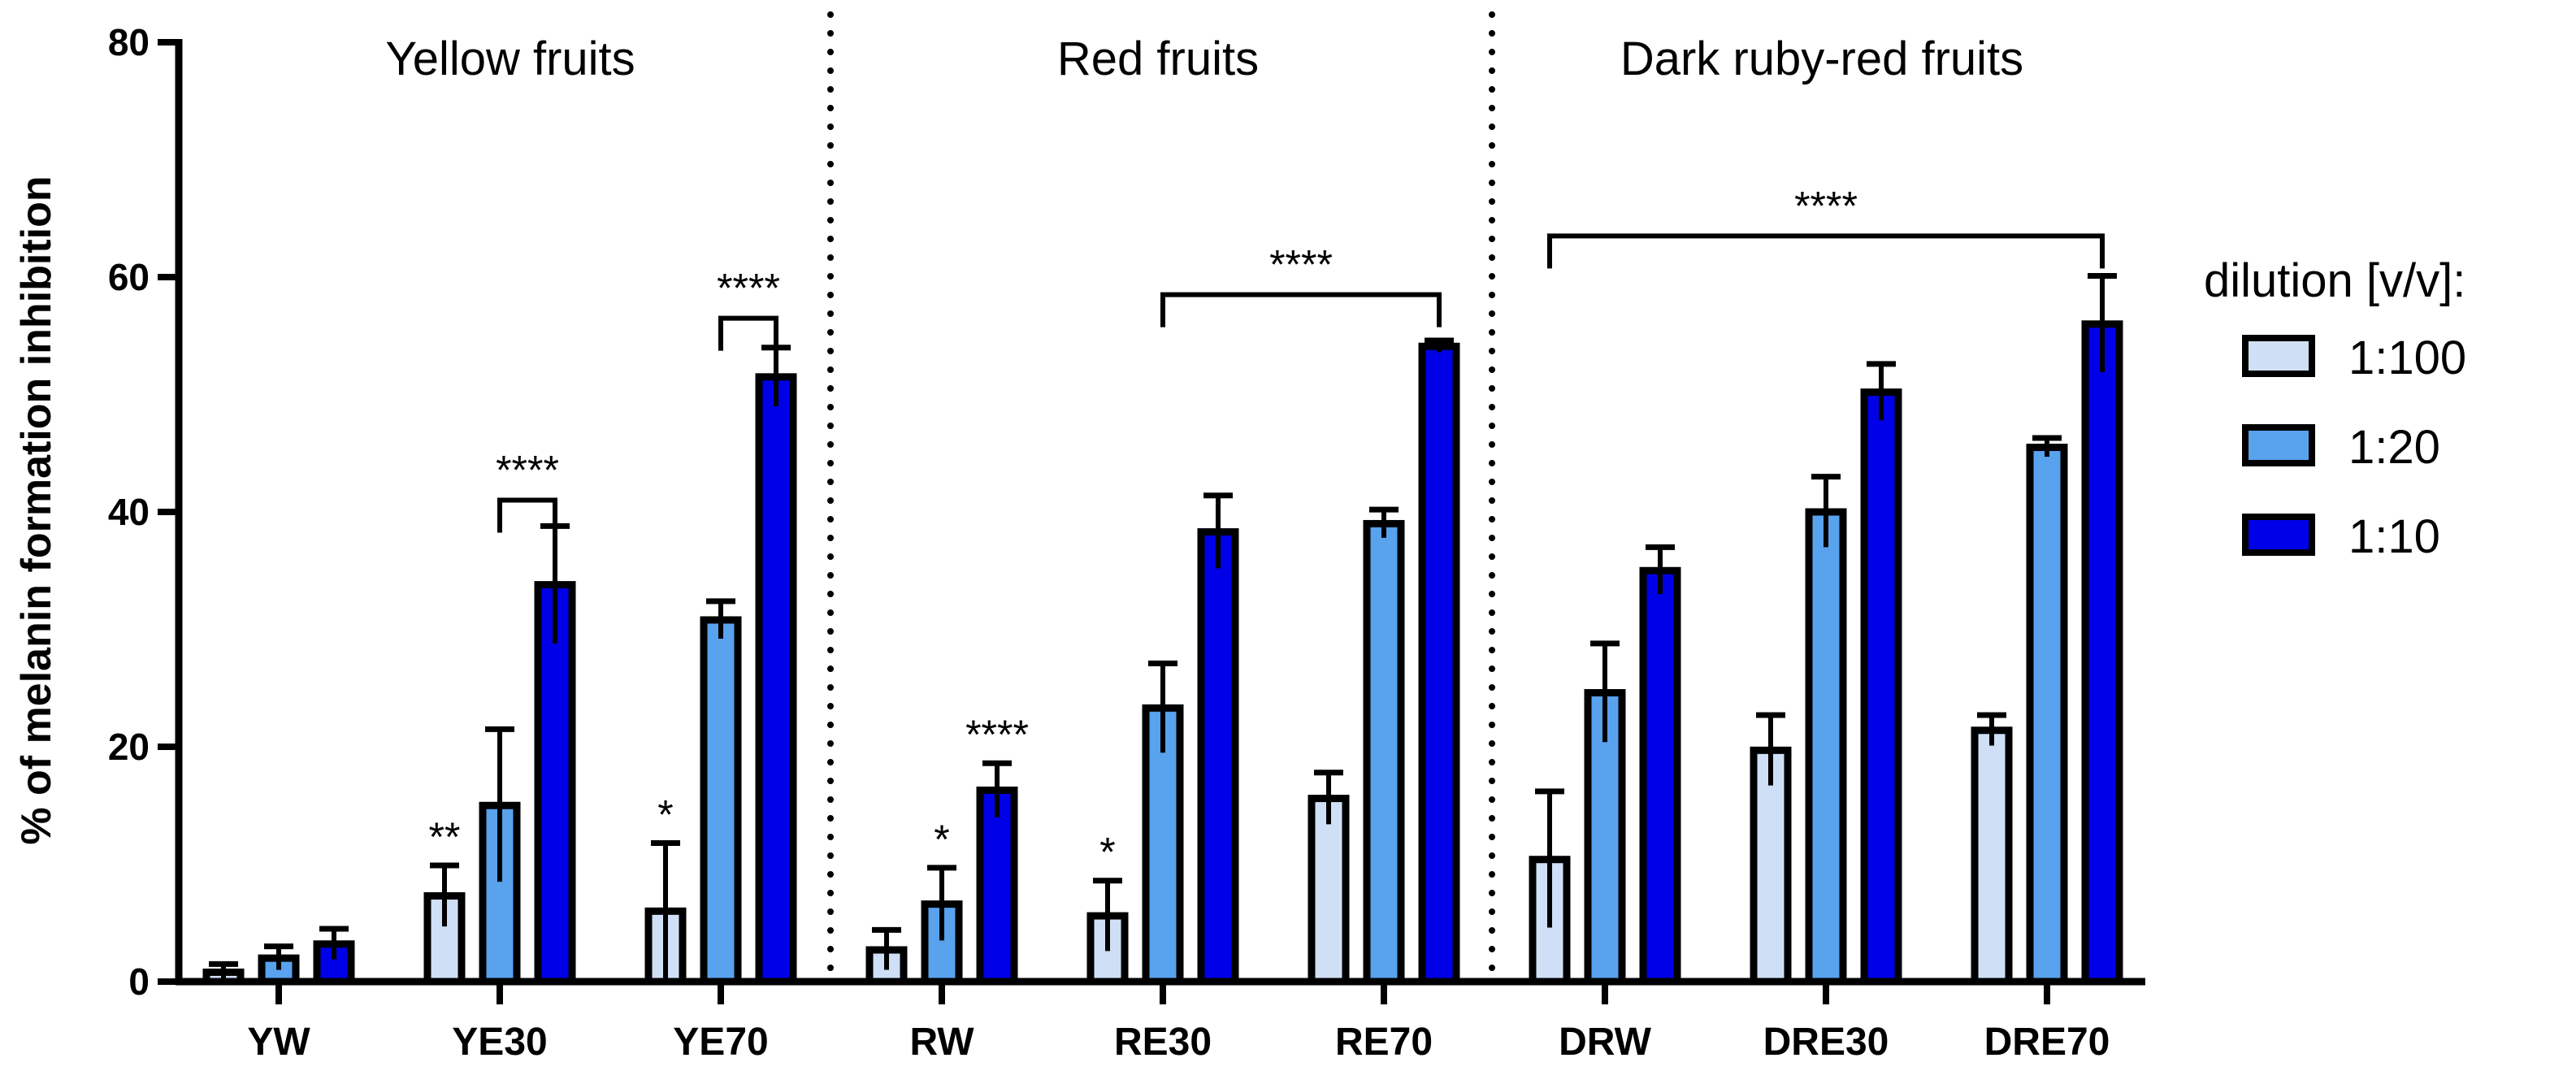 This screenshot has width=2576, height=1084. What do you see at coordinates (2394, 536) in the screenshot?
I see `legend-label: 1:10` at bounding box center [2394, 536].